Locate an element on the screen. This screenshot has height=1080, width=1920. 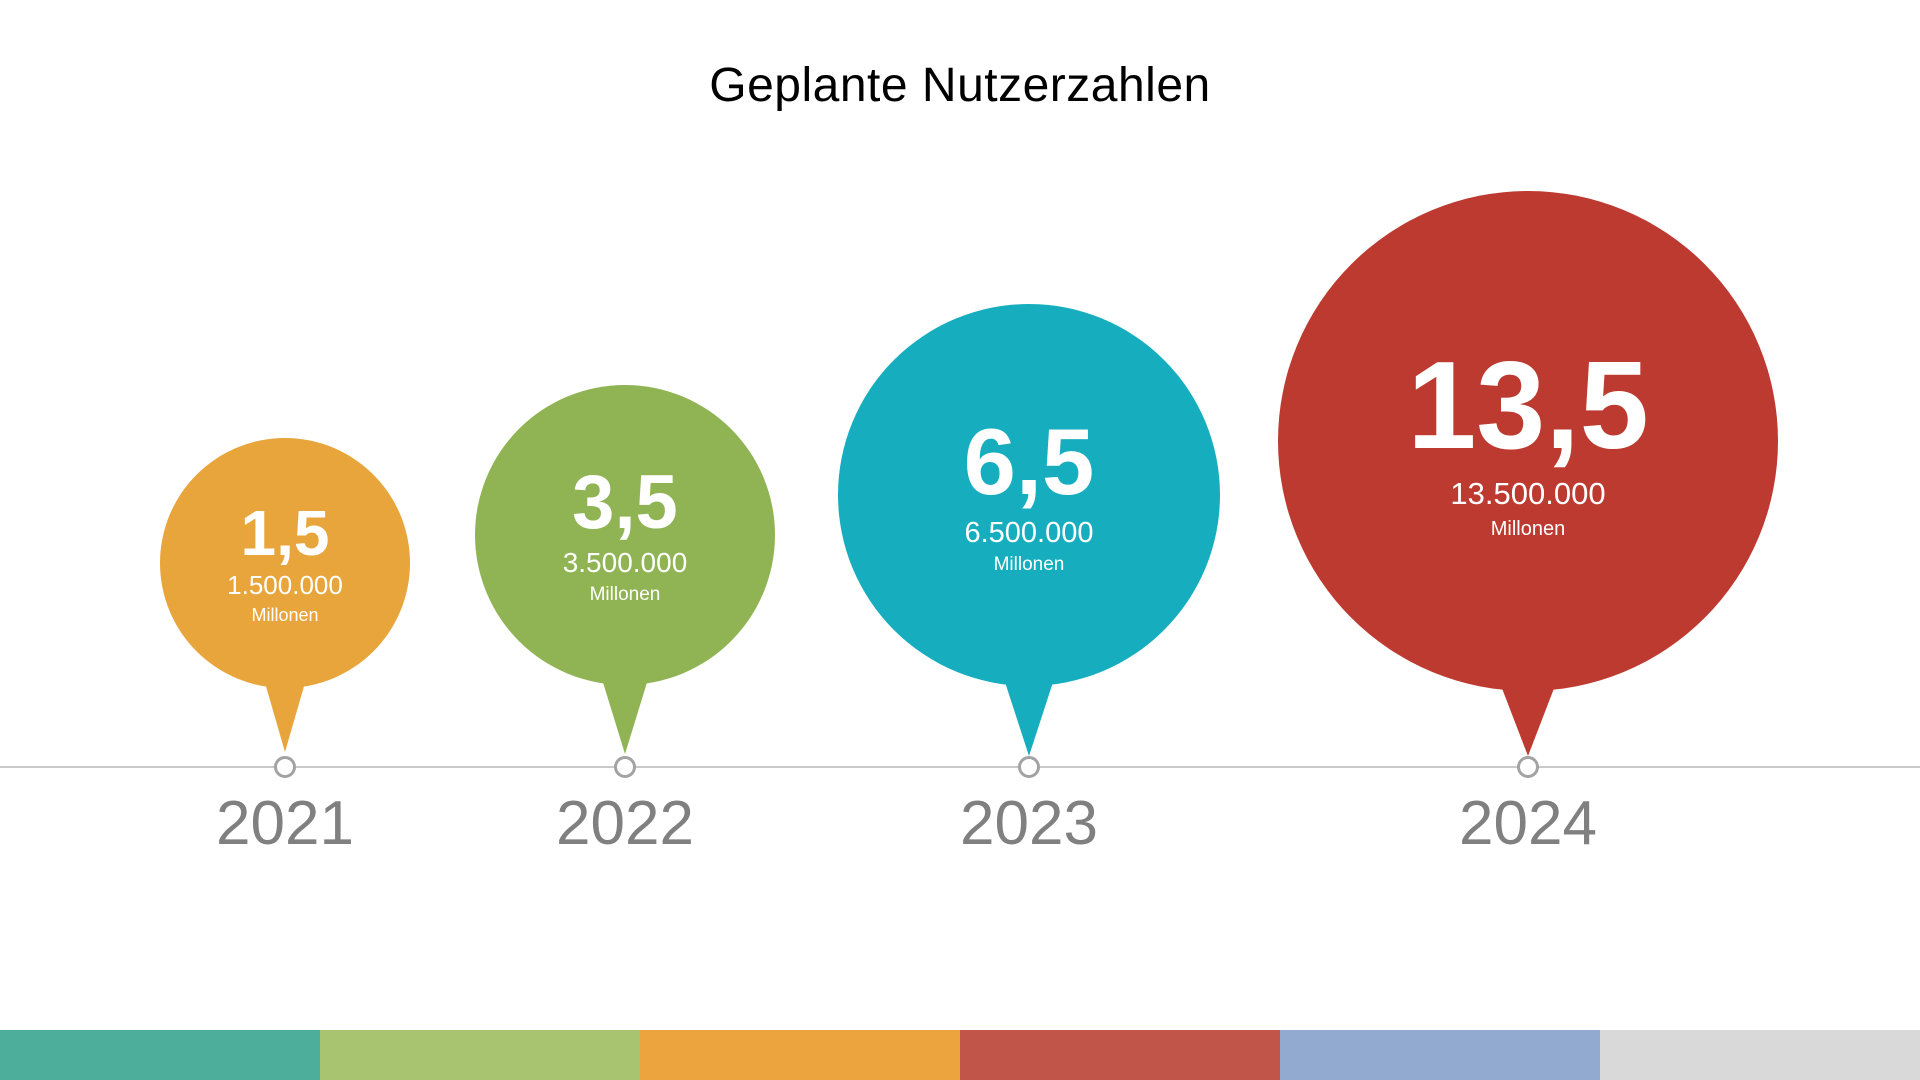
marker-detail: 6.500.000 is located at coordinates (1029, 532).